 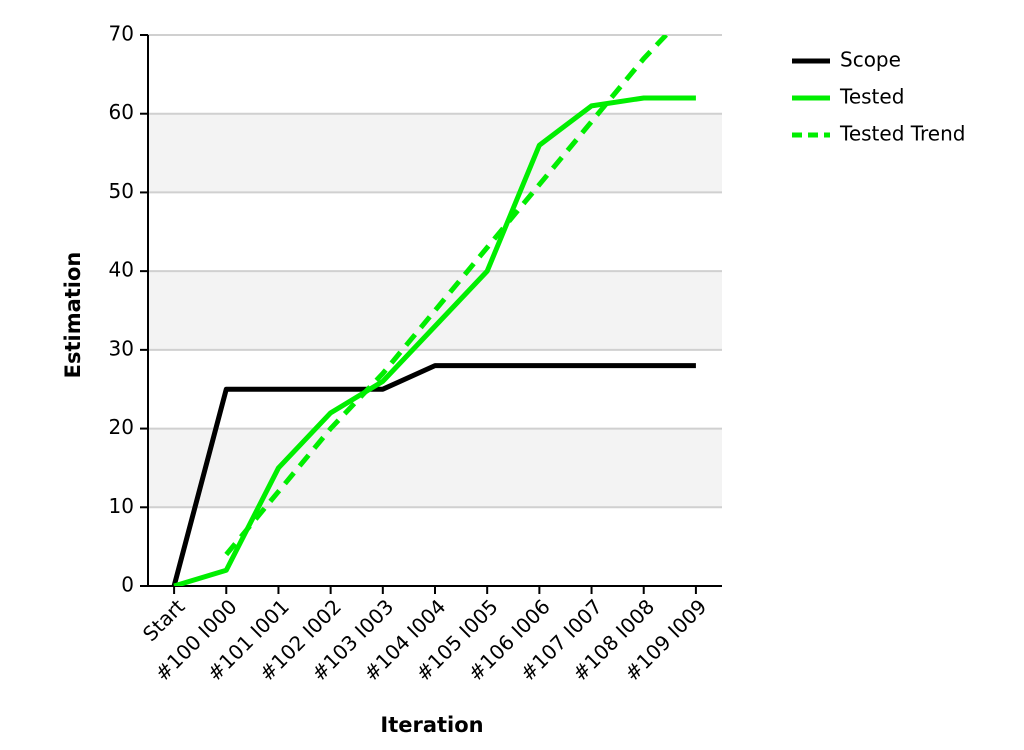 What do you see at coordinates (127, 585) in the screenshot?
I see `y-tick-label: 0` at bounding box center [127, 585].